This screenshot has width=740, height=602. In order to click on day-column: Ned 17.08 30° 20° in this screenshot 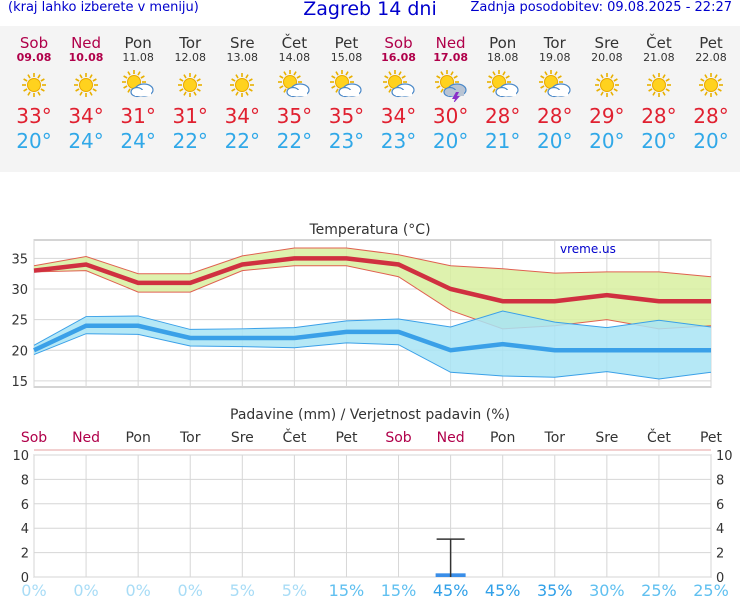, I will do `click(451, 90)`.